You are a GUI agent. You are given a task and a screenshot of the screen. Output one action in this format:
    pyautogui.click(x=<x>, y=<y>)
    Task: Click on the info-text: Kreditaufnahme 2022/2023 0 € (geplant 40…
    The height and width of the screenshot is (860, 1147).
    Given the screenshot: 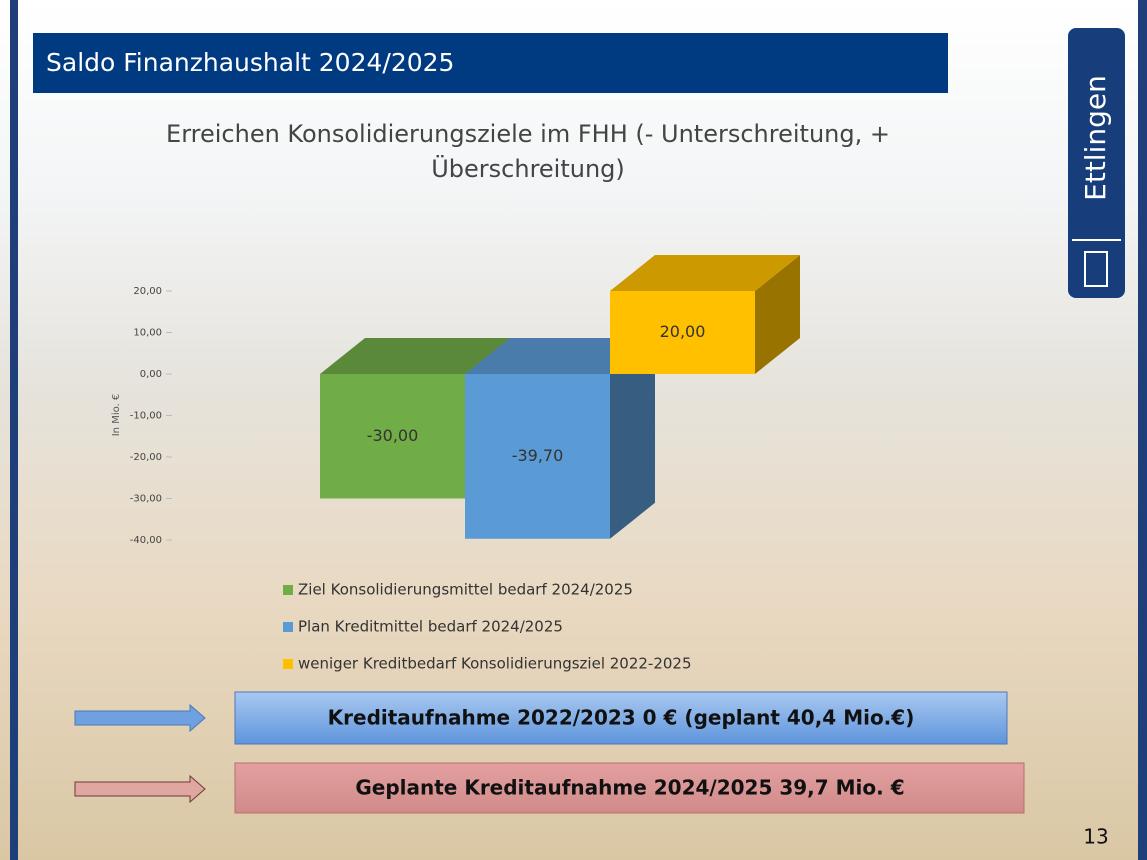 What is the action you would take?
    pyautogui.click(x=621, y=718)
    